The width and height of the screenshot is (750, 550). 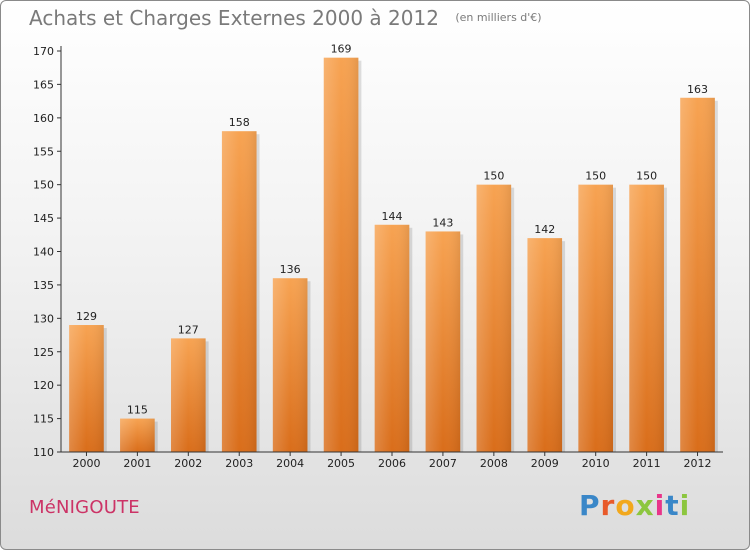 I want to click on y-tick-label: 140, so click(x=43, y=252).